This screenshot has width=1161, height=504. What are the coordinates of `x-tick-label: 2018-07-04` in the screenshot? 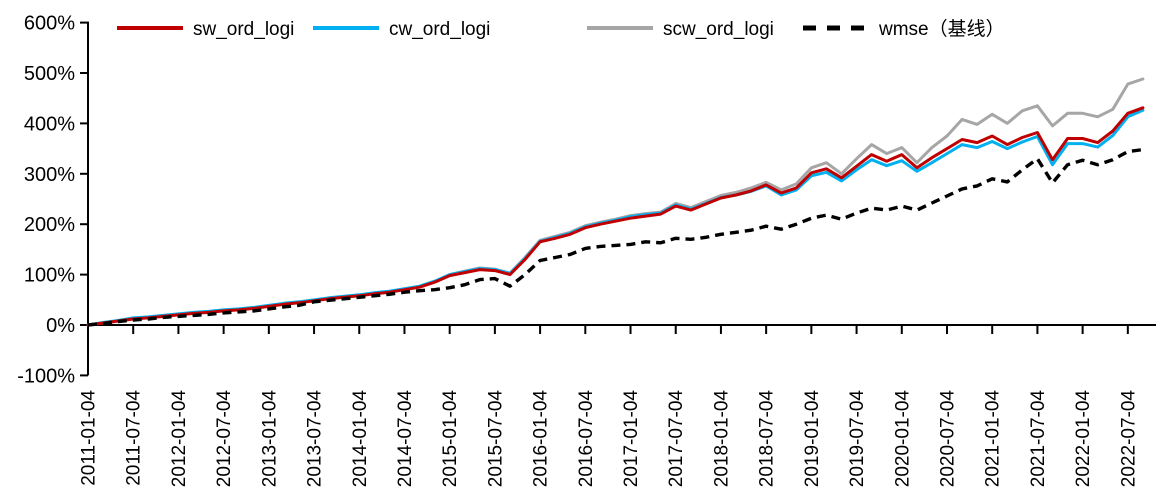 It's located at (767, 439).